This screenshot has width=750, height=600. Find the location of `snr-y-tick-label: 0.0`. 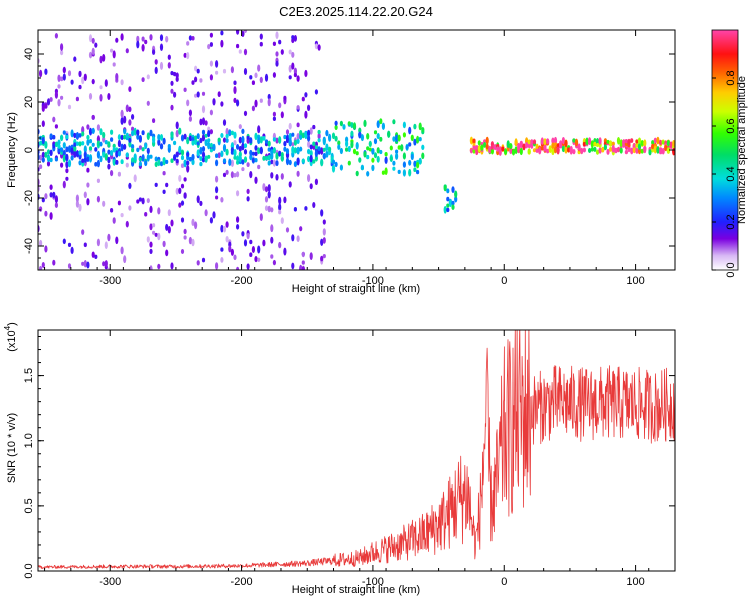

snr-y-tick-label: 0.0 is located at coordinates (29, 570).